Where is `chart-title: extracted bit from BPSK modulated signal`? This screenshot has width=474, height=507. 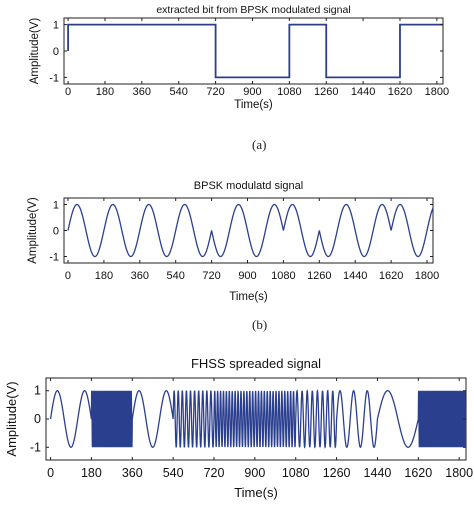
chart-title: extracted bit from BPSK modulated signal is located at coordinates (253, 10).